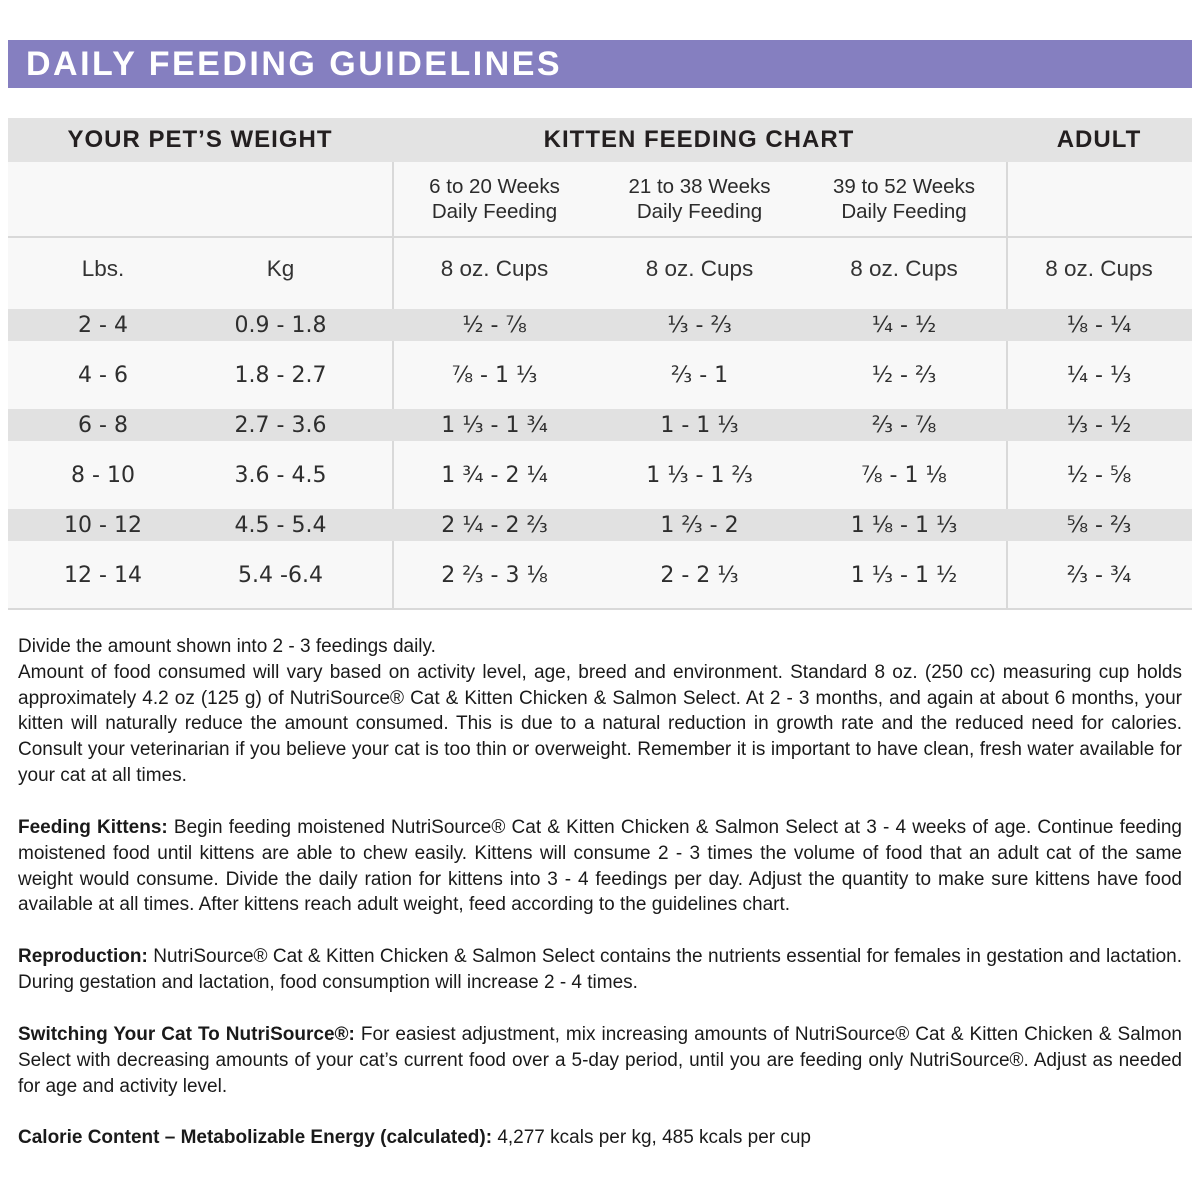  I want to click on cell-weeks-6-20: ⅞ - 1 ⅓, so click(494, 375).